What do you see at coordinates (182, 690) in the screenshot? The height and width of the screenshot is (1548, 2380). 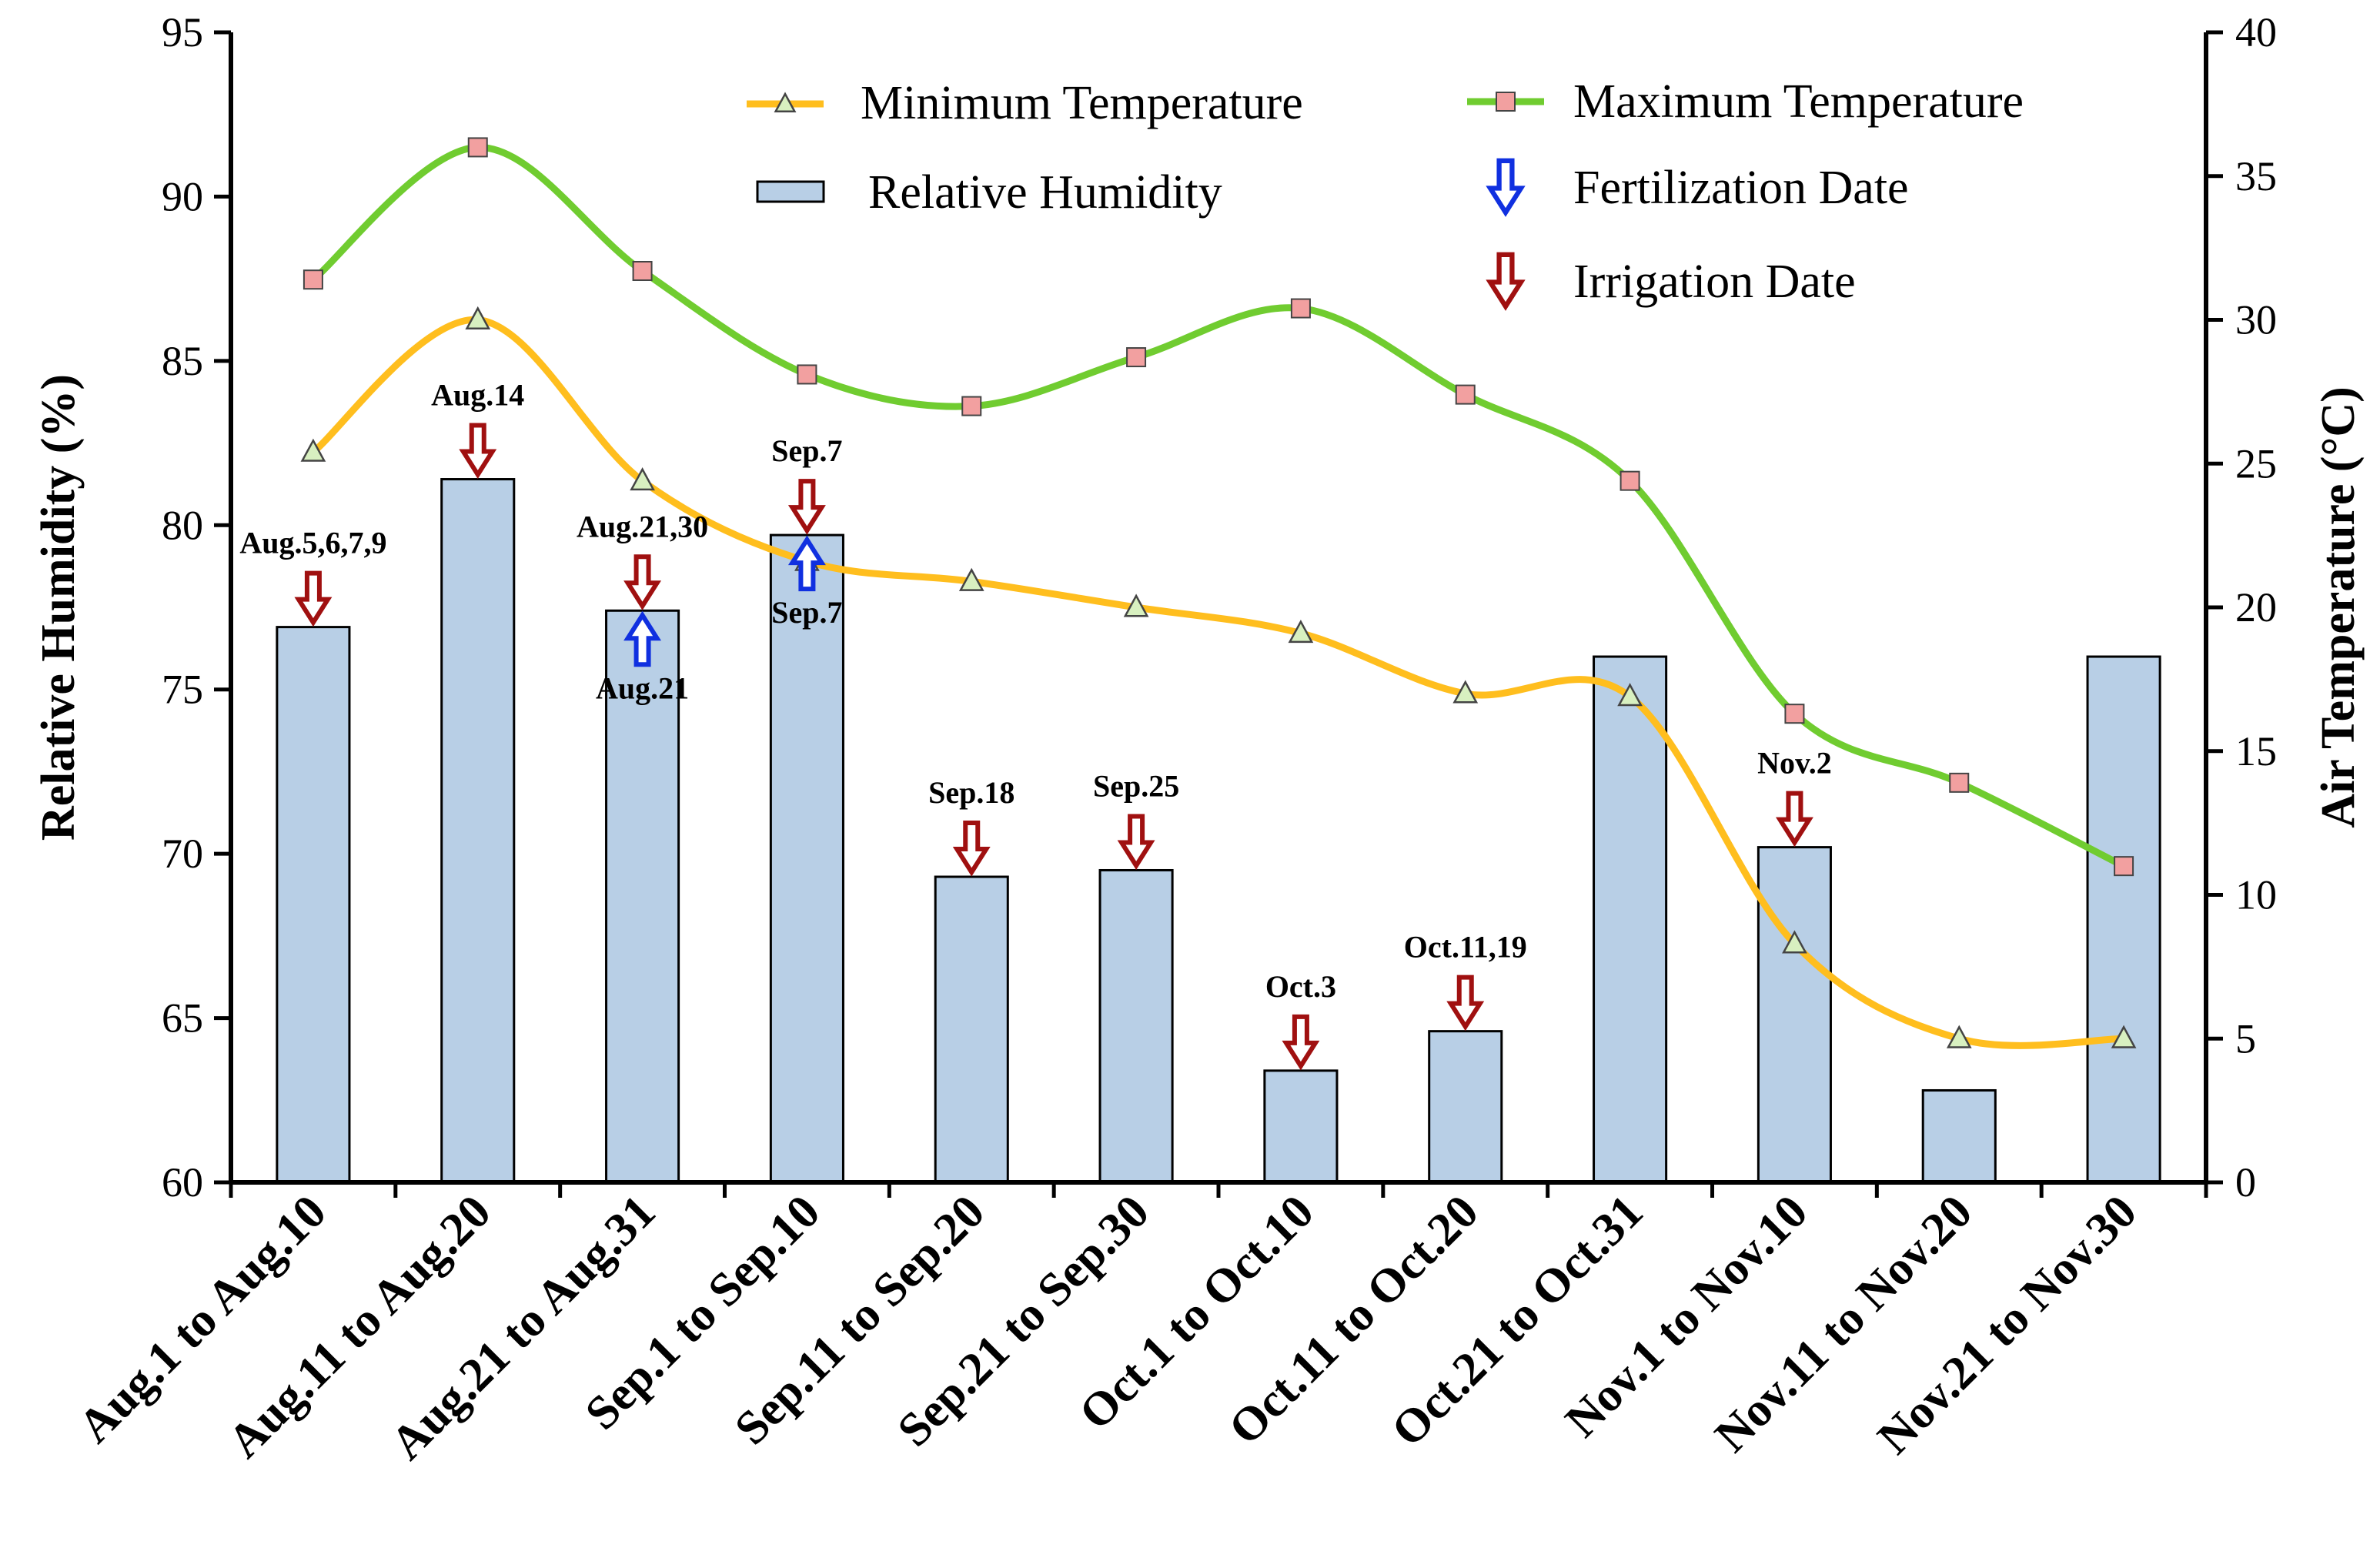 I see `left-tick-label-3: 75` at bounding box center [182, 690].